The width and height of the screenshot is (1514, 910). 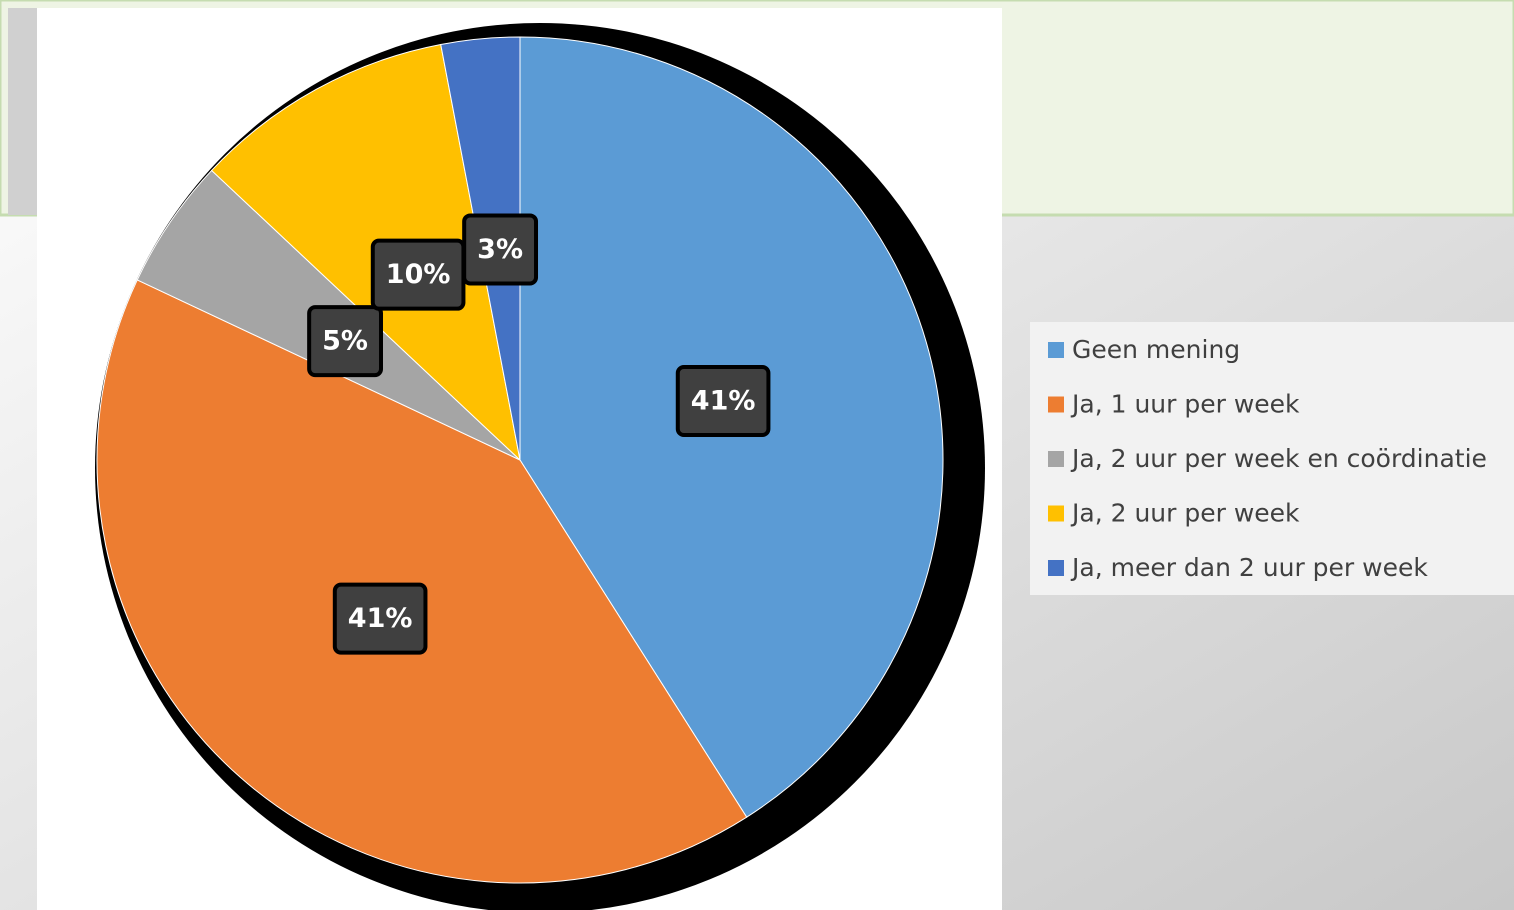 I want to click on data-label: 3%, so click(x=500, y=249).